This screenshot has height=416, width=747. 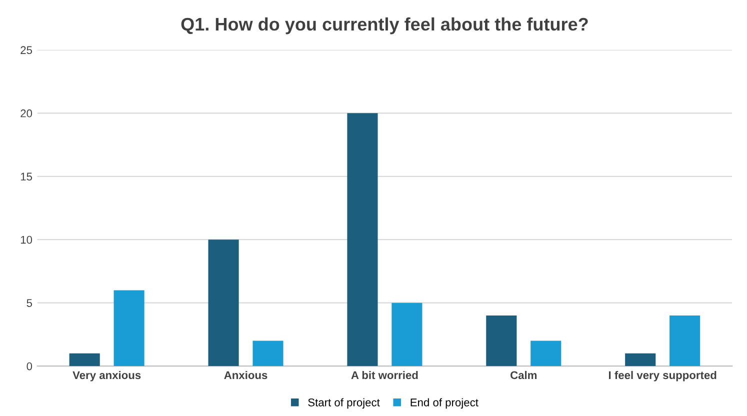 I want to click on y-tick-label: 25, so click(x=26, y=50).